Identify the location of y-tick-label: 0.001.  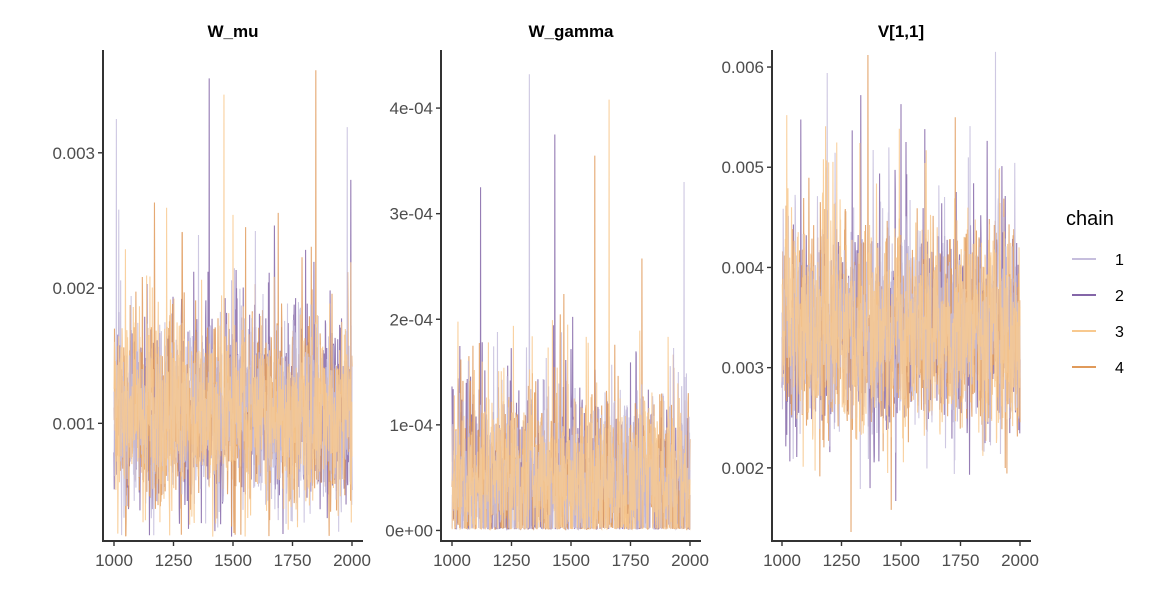
(73, 423).